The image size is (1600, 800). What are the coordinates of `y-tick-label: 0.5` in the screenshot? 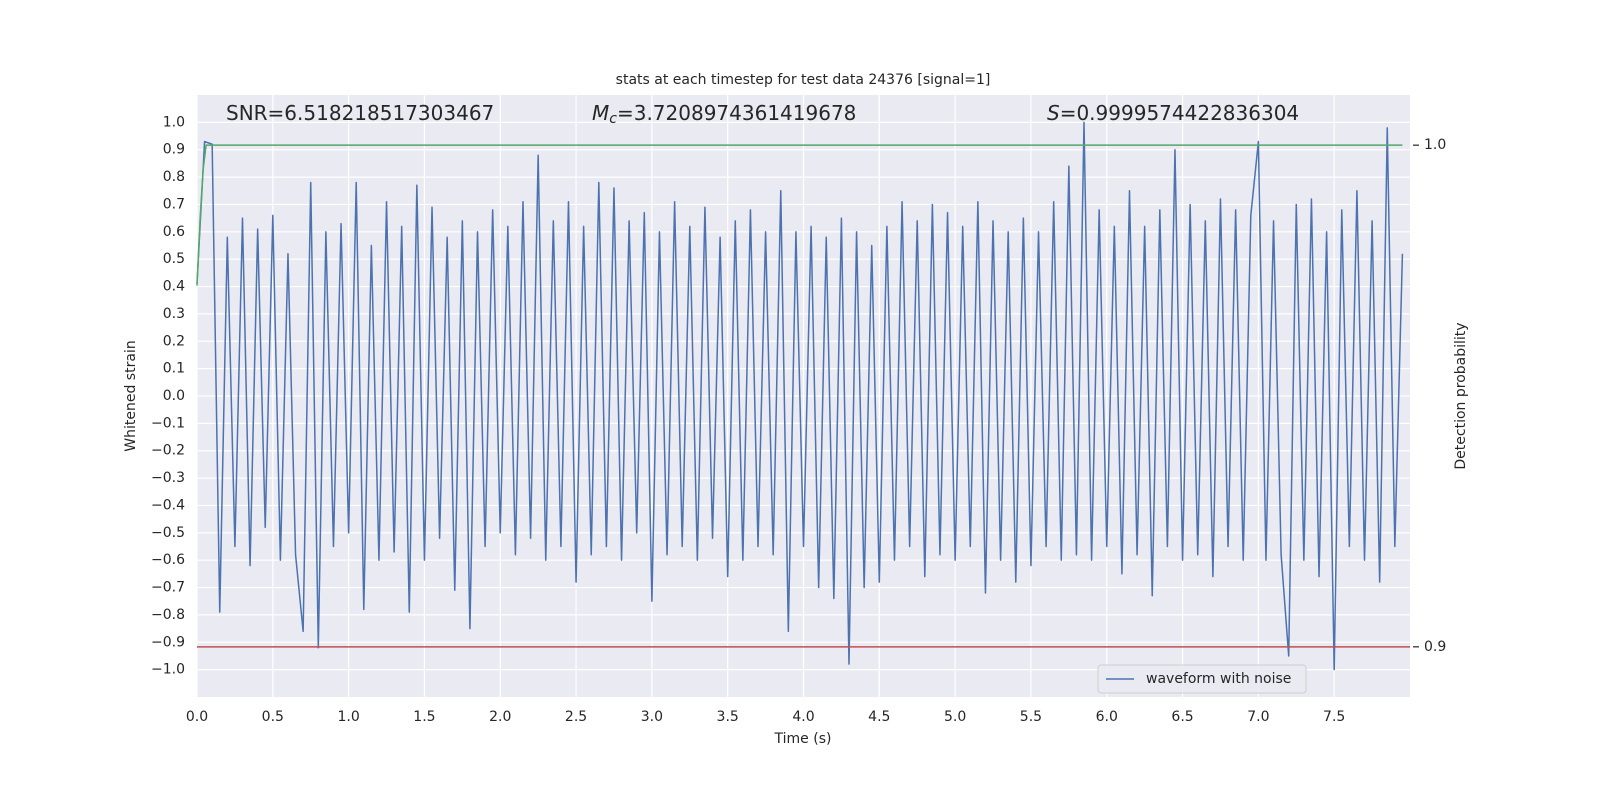 It's located at (174, 259).